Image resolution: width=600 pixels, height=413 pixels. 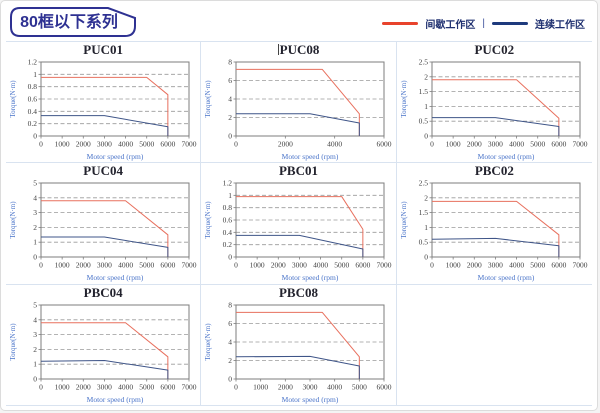 I want to click on continuous-zone-swatch, so click(x=510, y=23).